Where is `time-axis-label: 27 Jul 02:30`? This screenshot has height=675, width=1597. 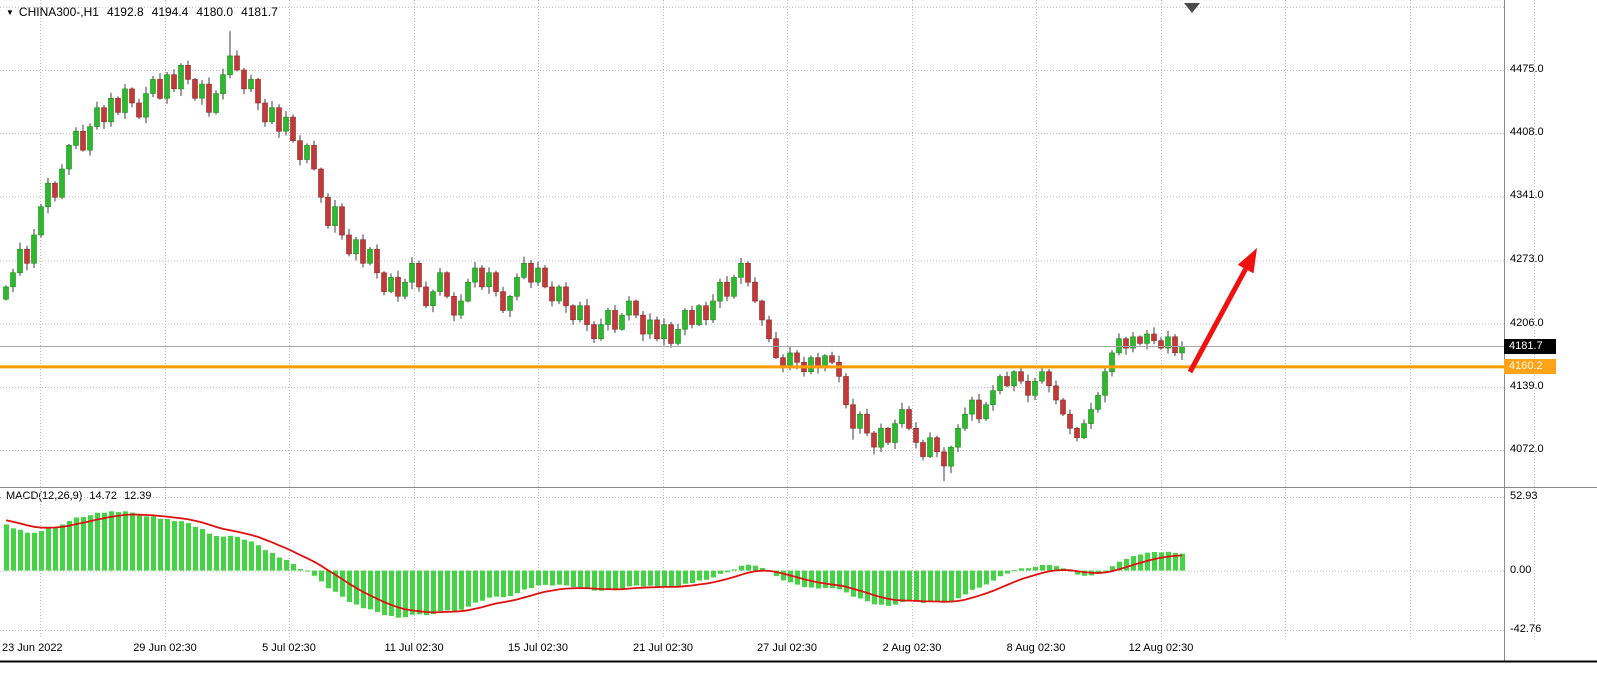 time-axis-label: 27 Jul 02:30 is located at coordinates (787, 648).